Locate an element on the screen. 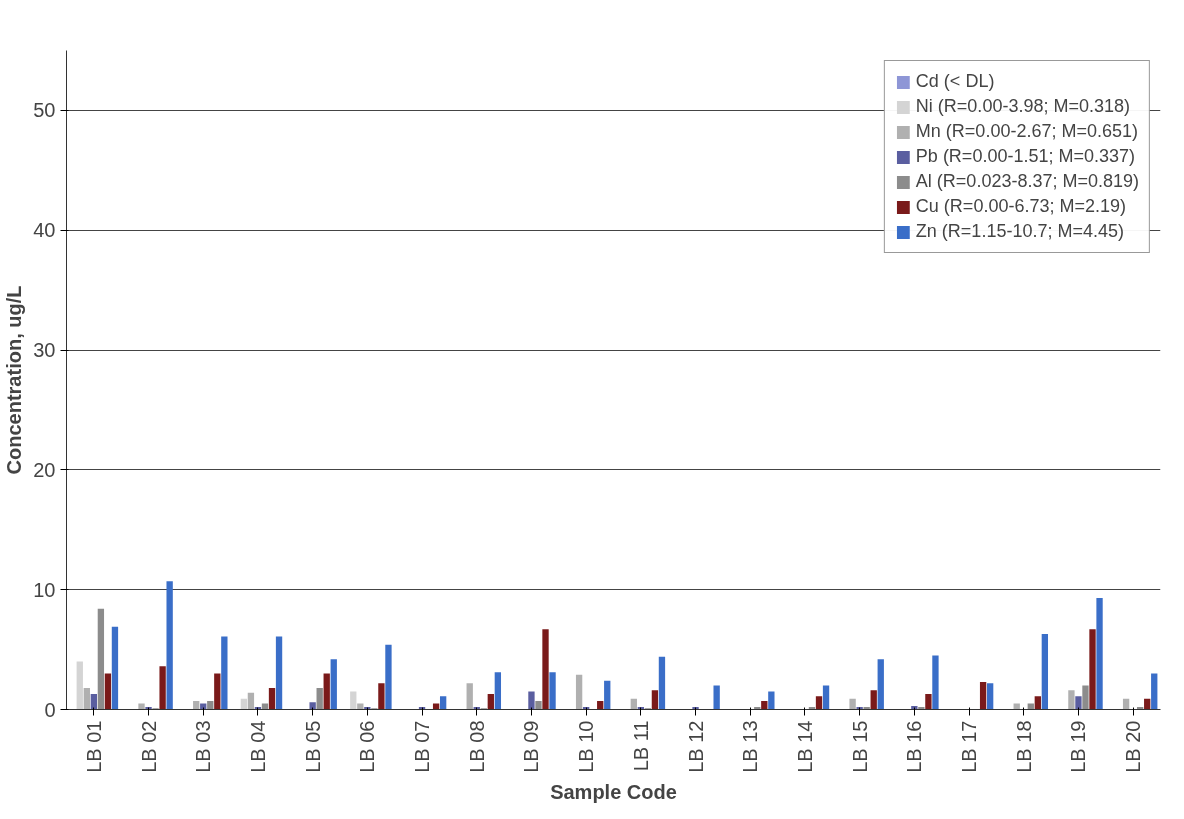  x-tick-label: LB 02 is located at coordinates (148, 746).